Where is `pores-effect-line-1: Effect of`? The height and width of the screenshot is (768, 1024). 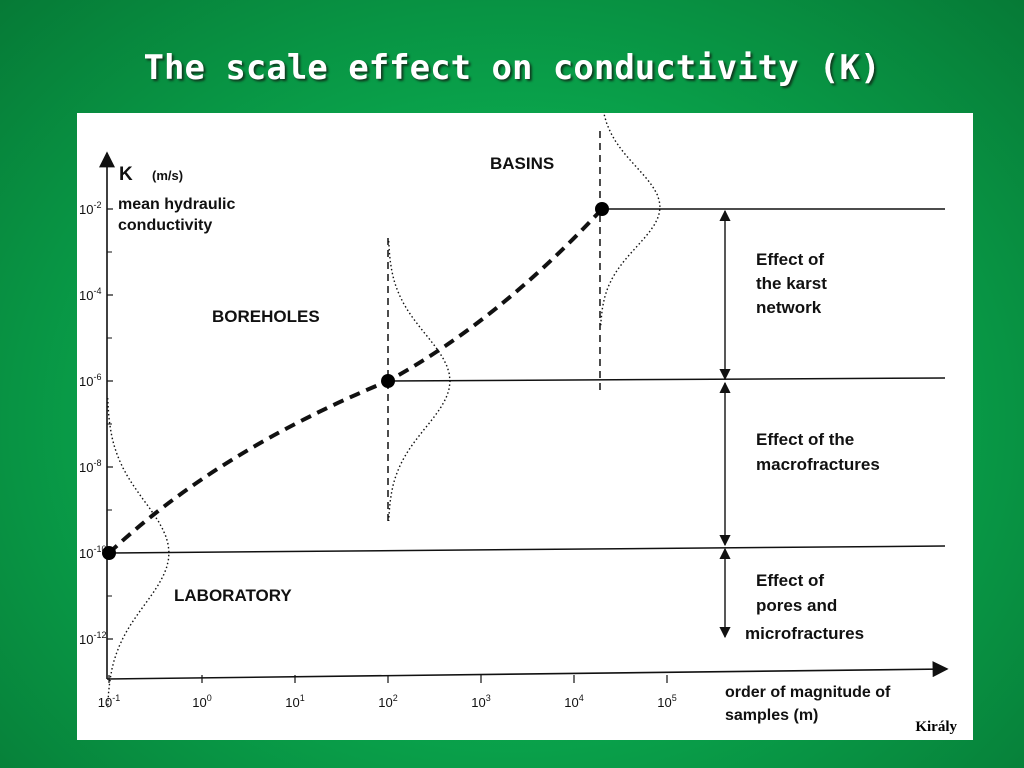
pores-effect-line-1: Effect of is located at coordinates (790, 580).